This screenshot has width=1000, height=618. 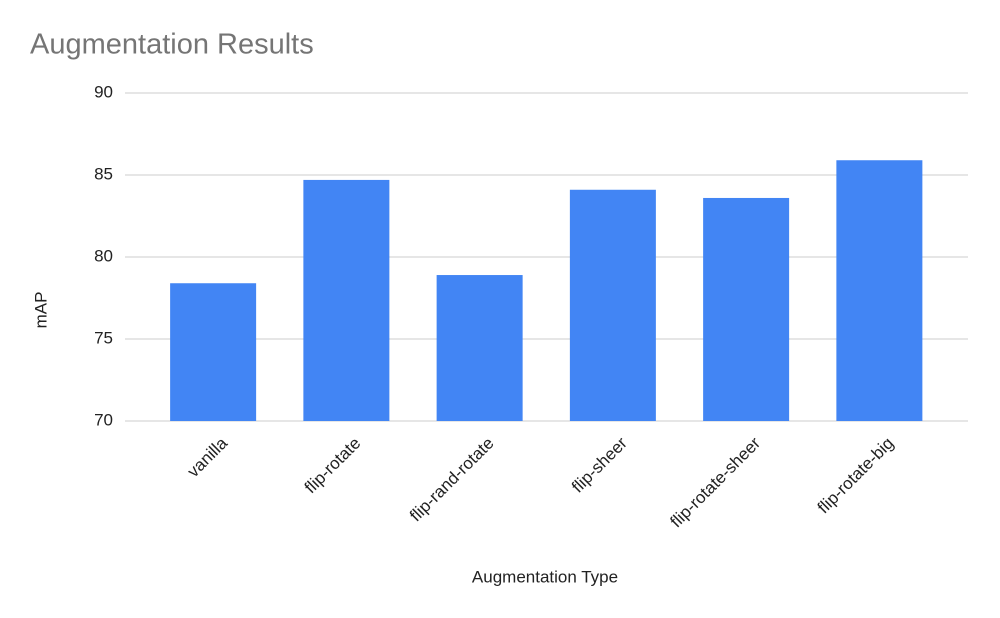 I want to click on y-tick-label: 80, so click(x=103, y=255).